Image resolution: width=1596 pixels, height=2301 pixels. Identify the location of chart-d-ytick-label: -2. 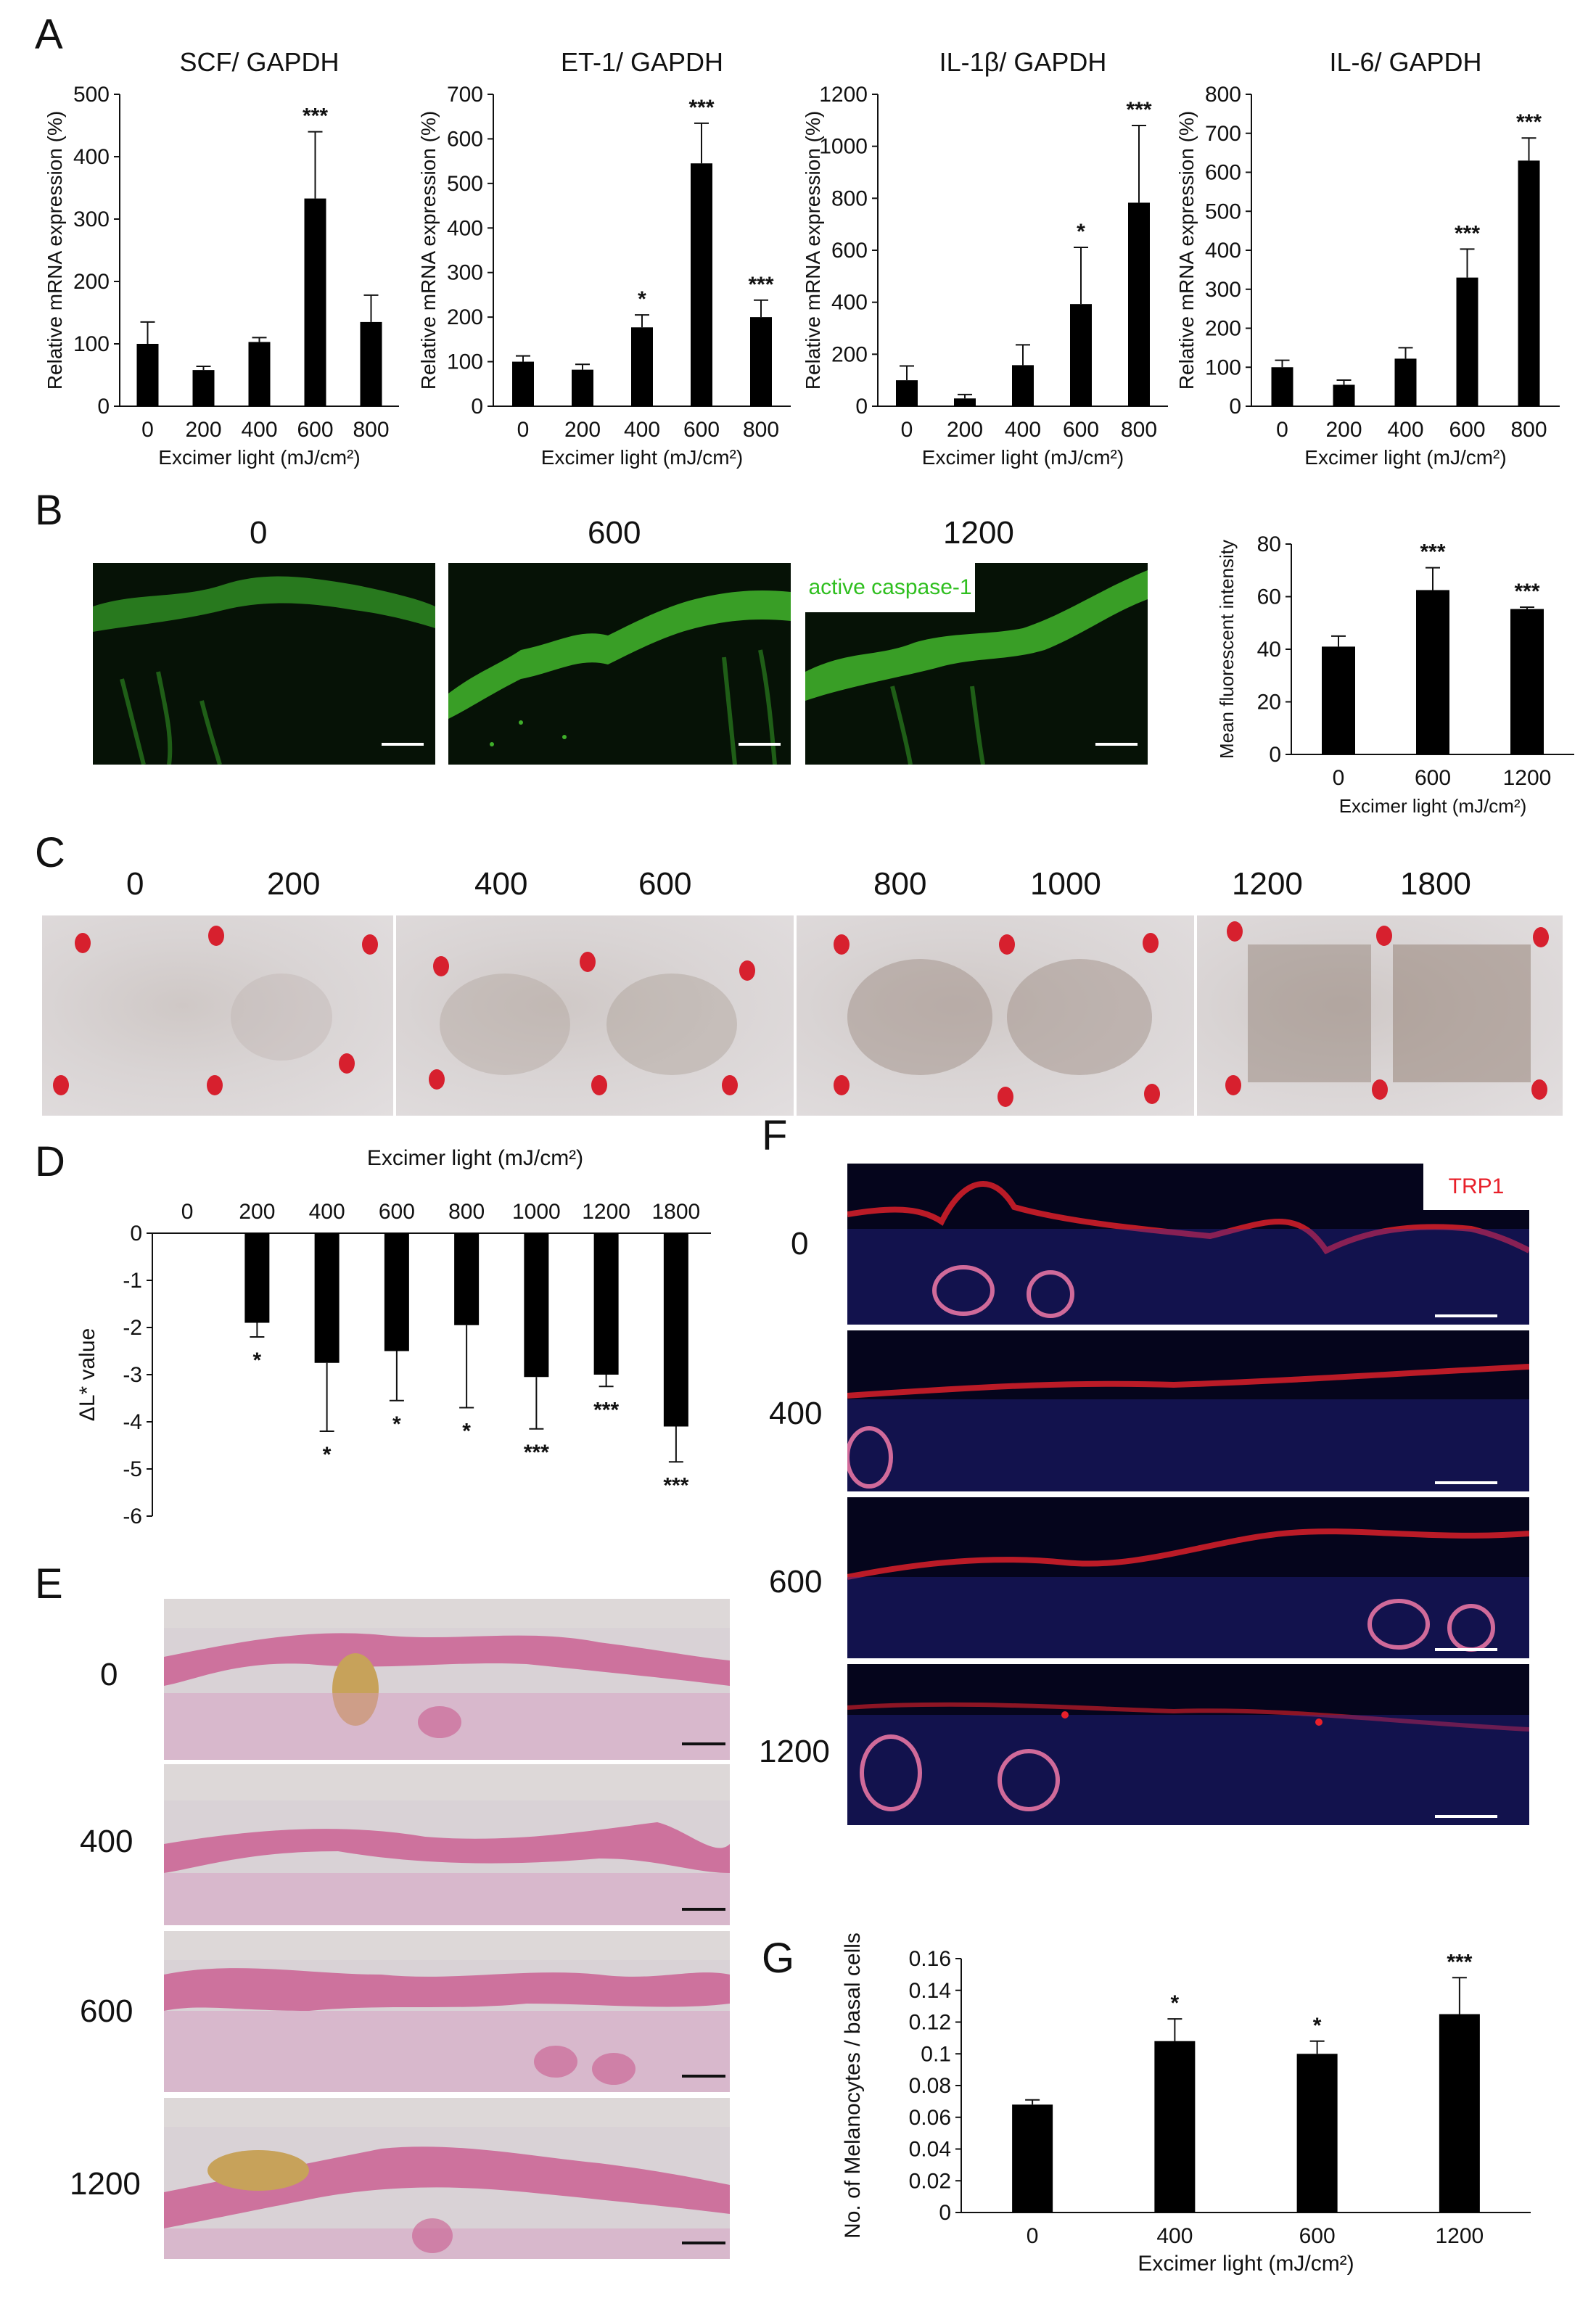
(132, 1328).